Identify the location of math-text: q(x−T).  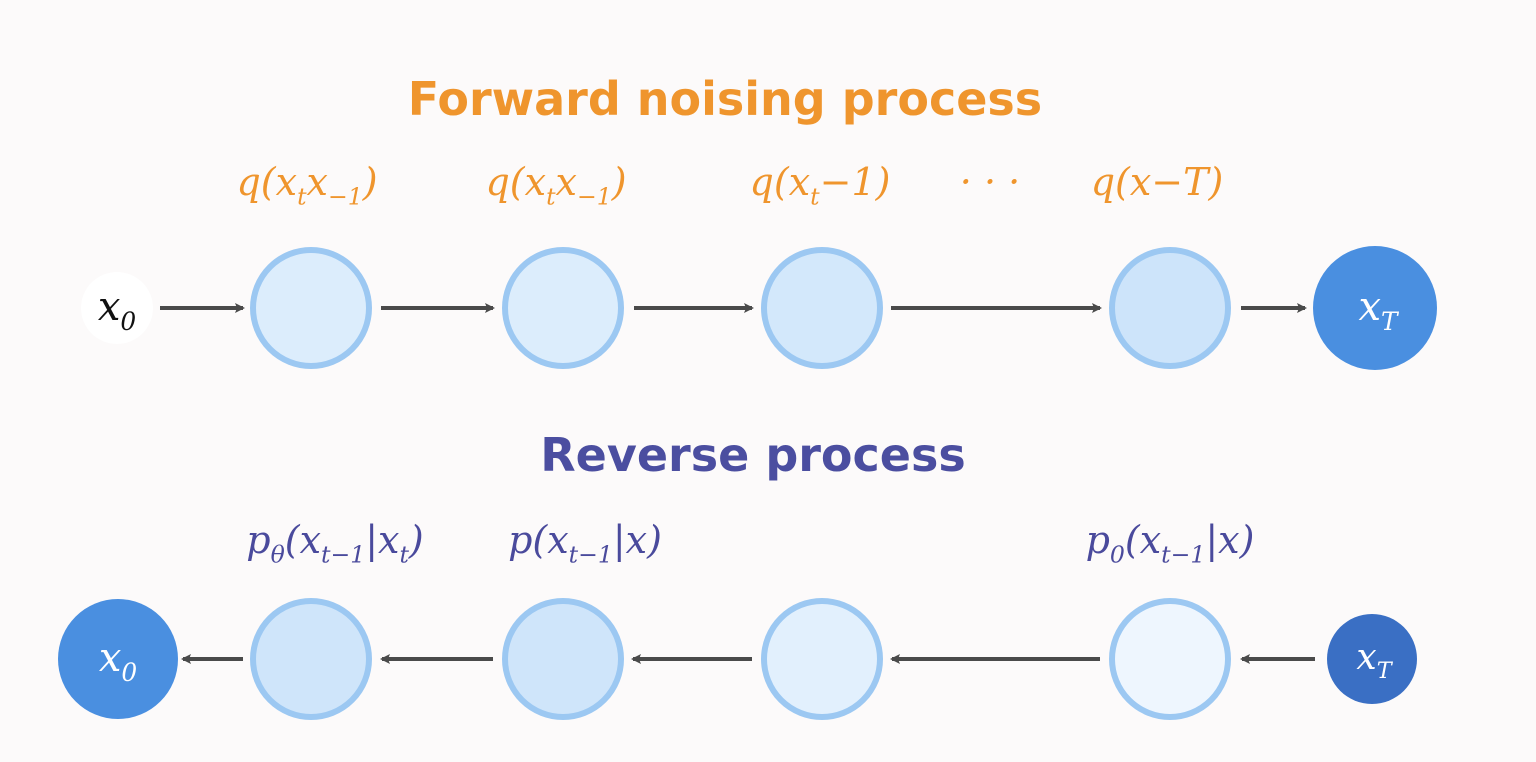
(1157, 182).